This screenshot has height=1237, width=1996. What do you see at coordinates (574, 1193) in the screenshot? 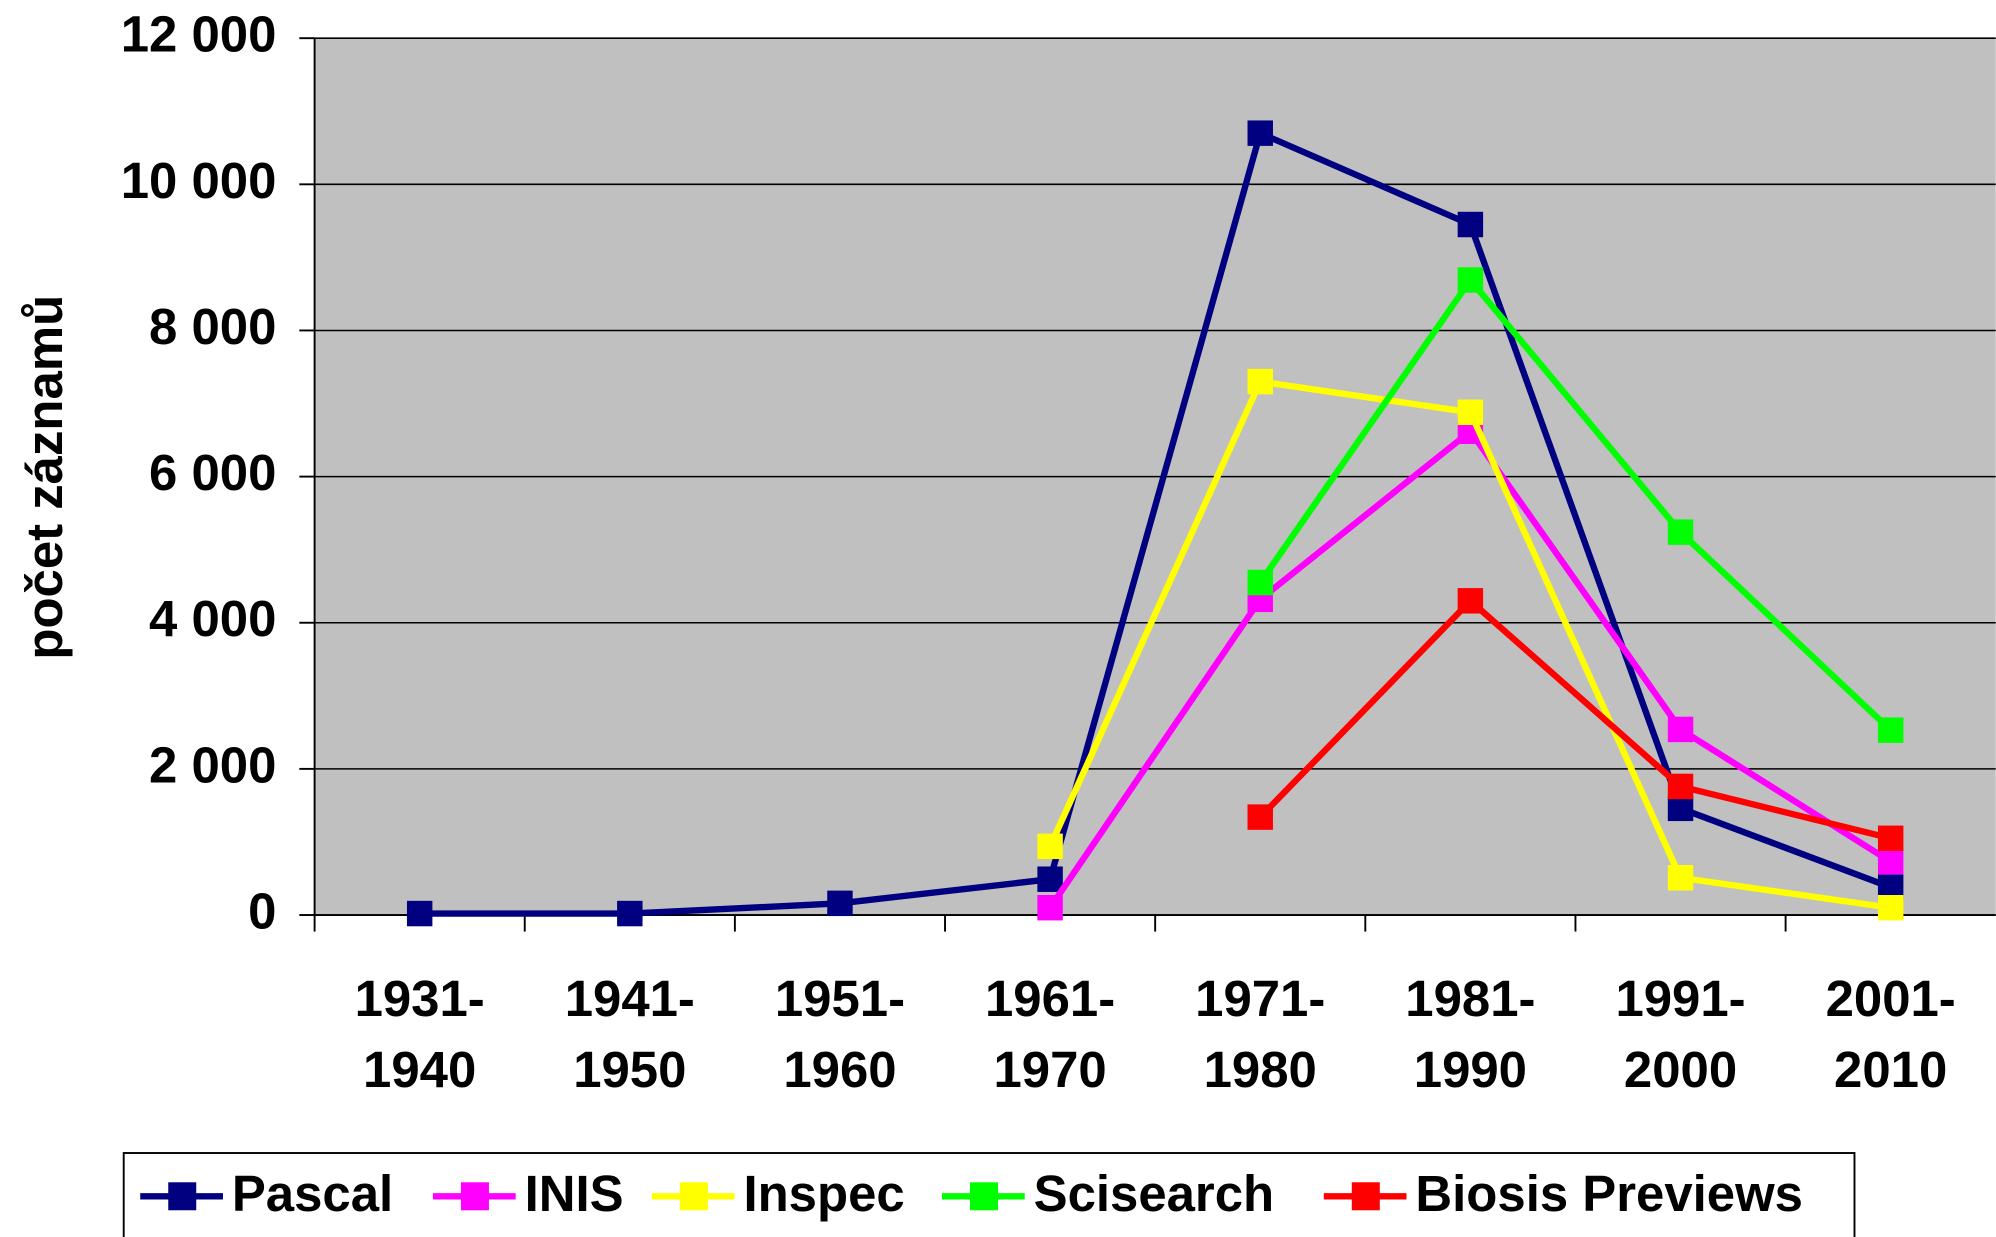
I see `legend-label: INIS` at bounding box center [574, 1193].